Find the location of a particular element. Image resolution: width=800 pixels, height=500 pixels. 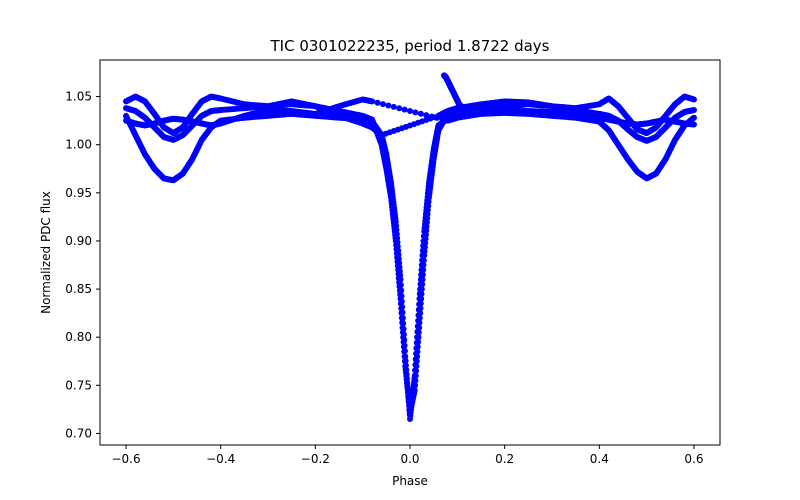

y-axis-label: Normalized PDC flux is located at coordinates (46, 252).